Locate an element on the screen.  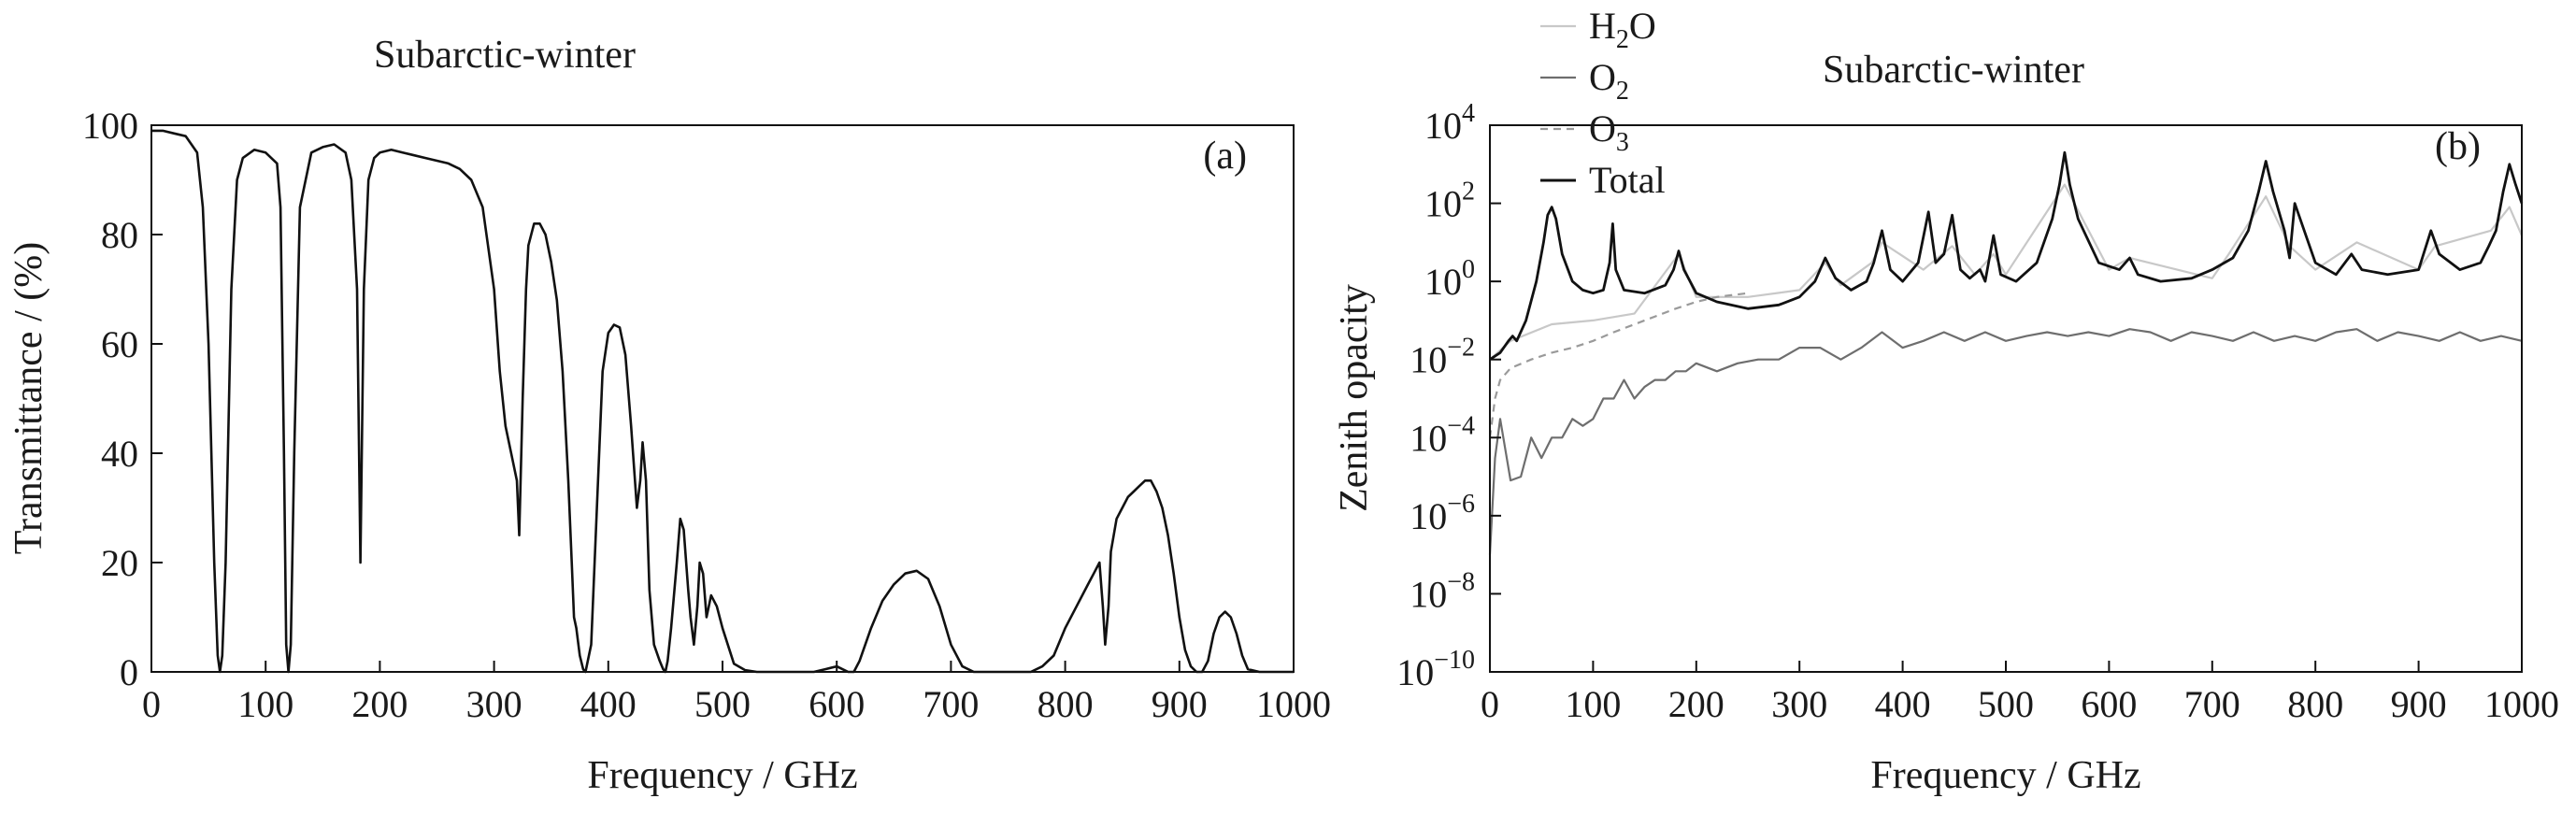
series-line-h2o is located at coordinates (2007, 272).